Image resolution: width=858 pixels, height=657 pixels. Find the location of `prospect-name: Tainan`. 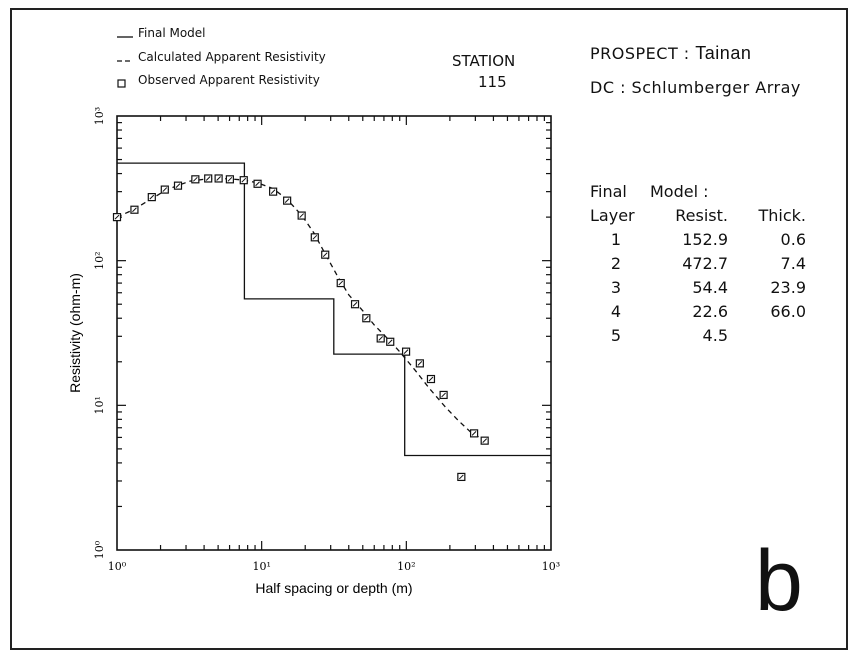

prospect-name: Tainan is located at coordinates (723, 53).